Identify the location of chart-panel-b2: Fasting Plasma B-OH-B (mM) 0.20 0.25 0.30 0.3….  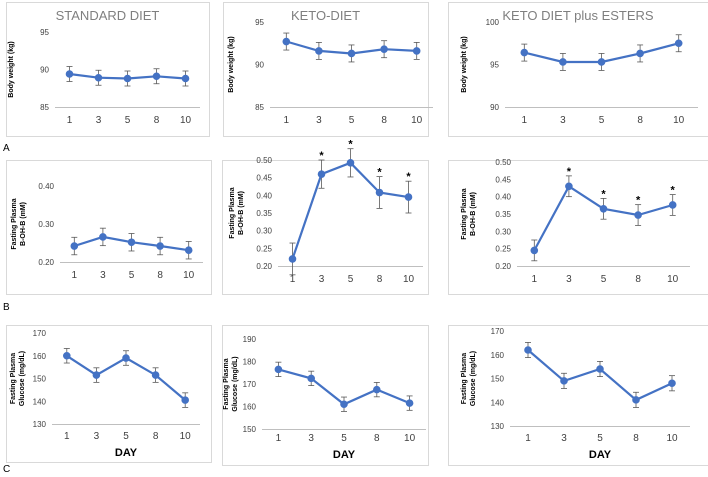
(325, 217).